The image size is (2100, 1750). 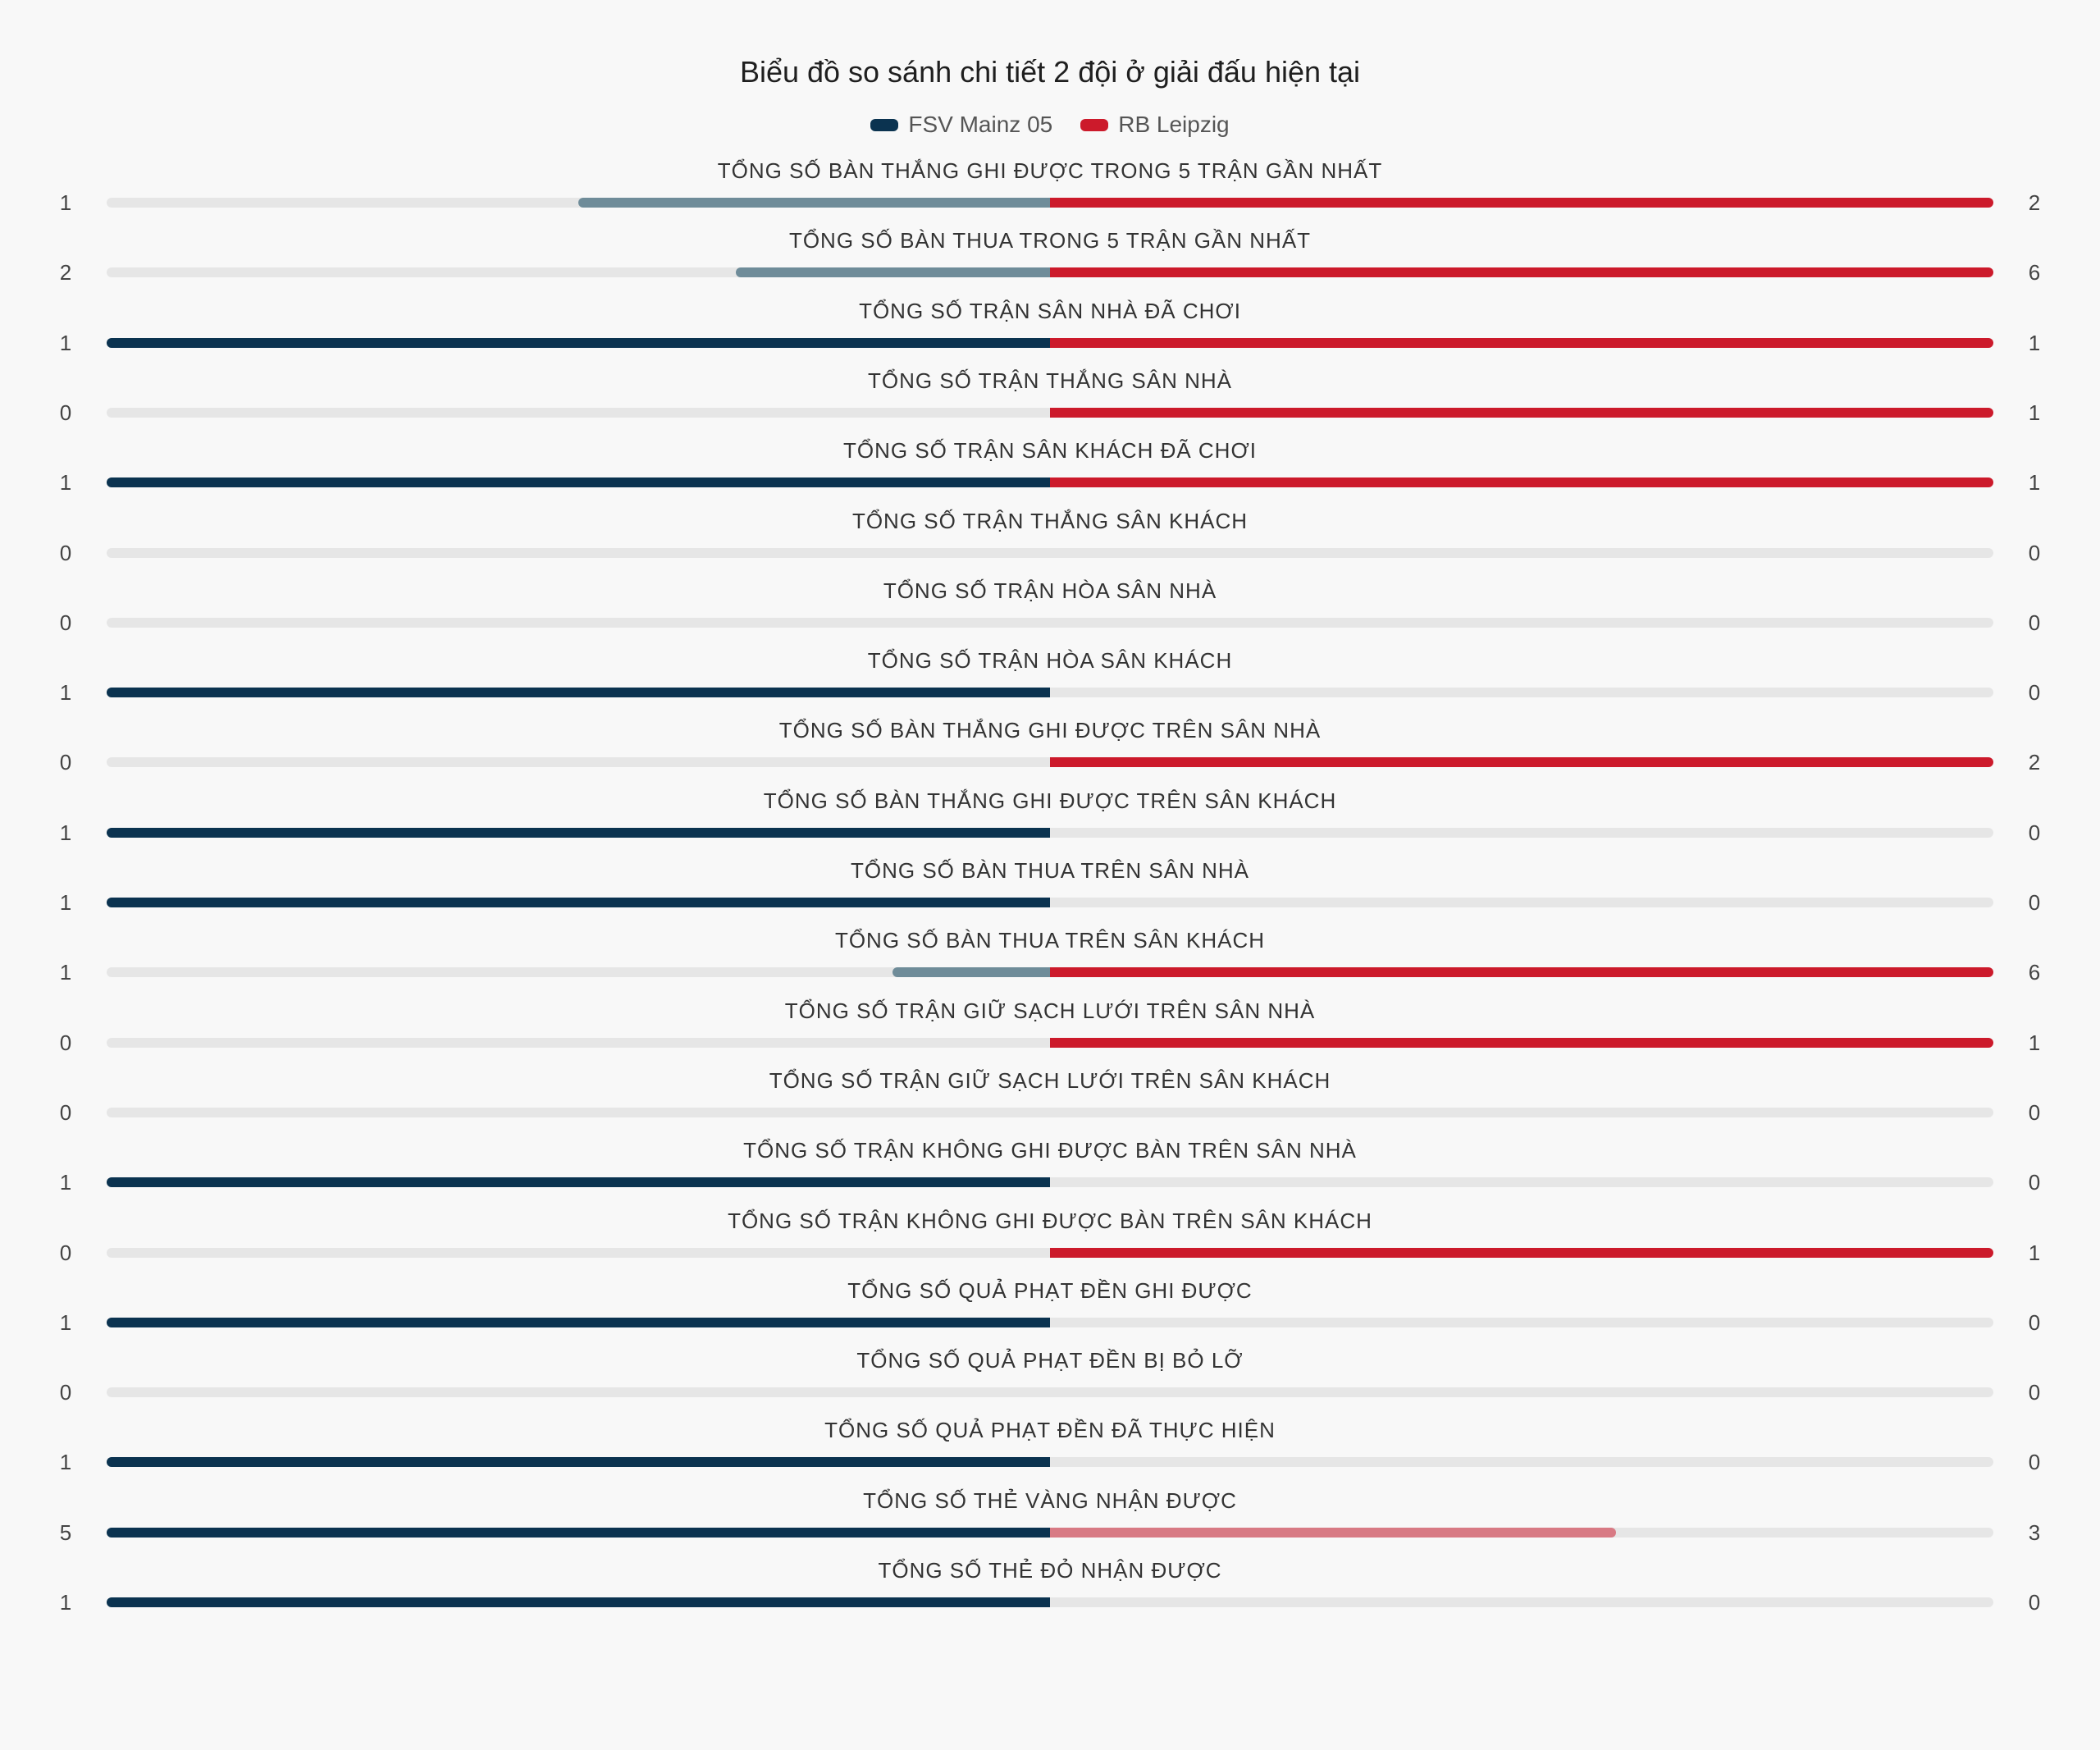 I want to click on row-label: TỔNG SỐ THẺ VÀNG NHẬN ĐƯỢC, so click(x=1050, y=1500).